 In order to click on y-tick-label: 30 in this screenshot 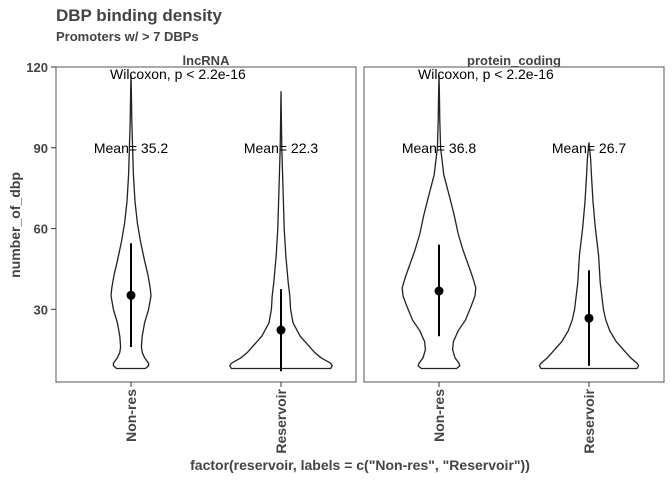, I will do `click(41, 309)`.